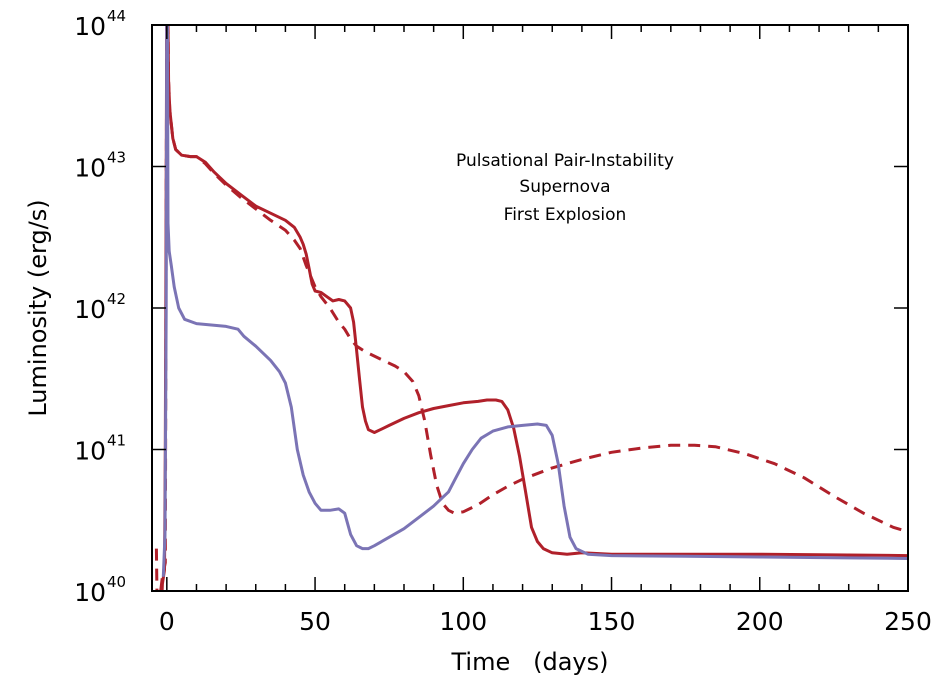 This screenshot has height=687, width=942. What do you see at coordinates (38, 307) in the screenshot?
I see `y-axis-title: Luminosity (erg/s)` at bounding box center [38, 307].